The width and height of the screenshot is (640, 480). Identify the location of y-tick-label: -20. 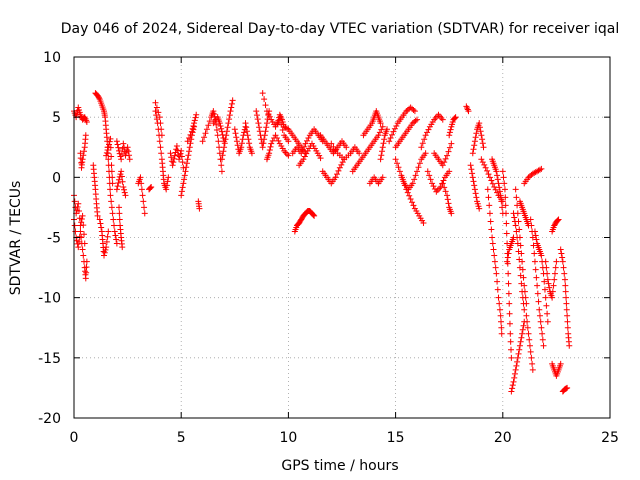
(49, 419).